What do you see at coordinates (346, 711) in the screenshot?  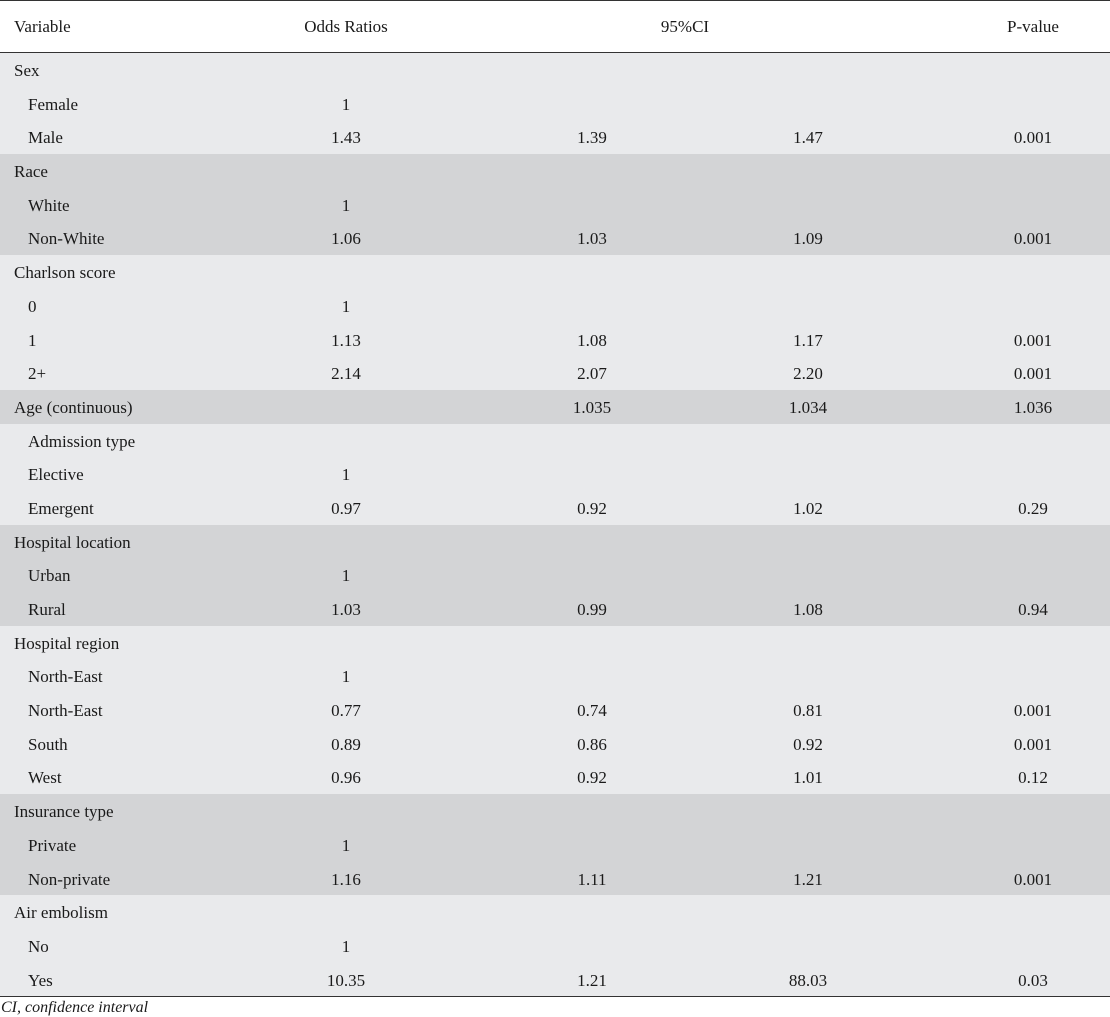 I see `odds-ratio-cell: 0.77` at bounding box center [346, 711].